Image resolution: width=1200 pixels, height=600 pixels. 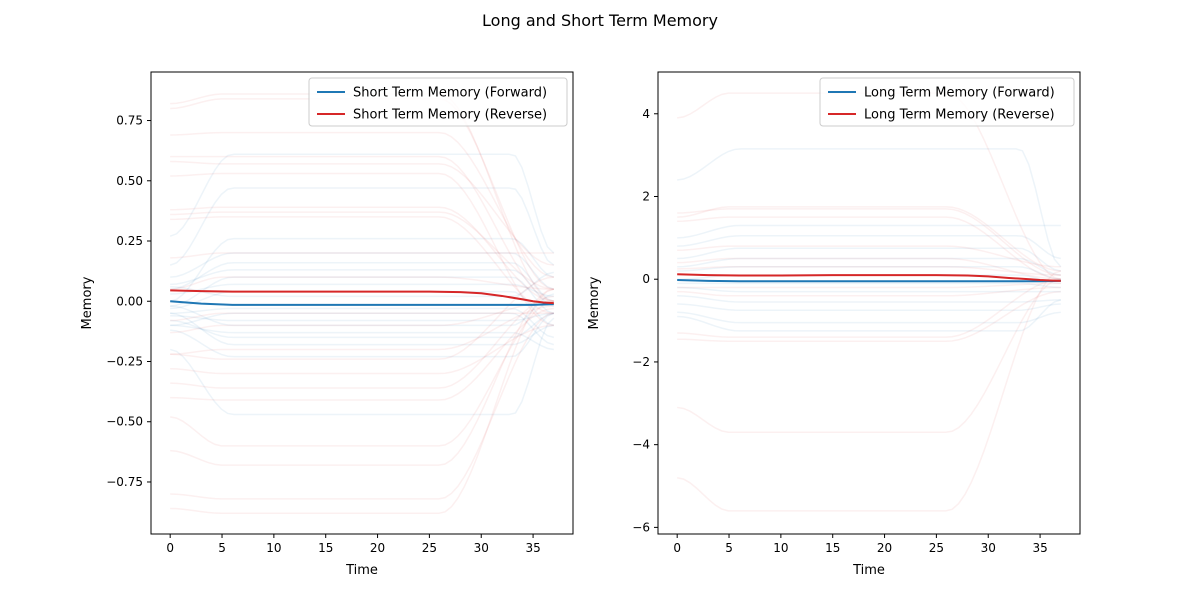 What do you see at coordinates (124, 482) in the screenshot?
I see `y-tick-label: −0.75` at bounding box center [124, 482].